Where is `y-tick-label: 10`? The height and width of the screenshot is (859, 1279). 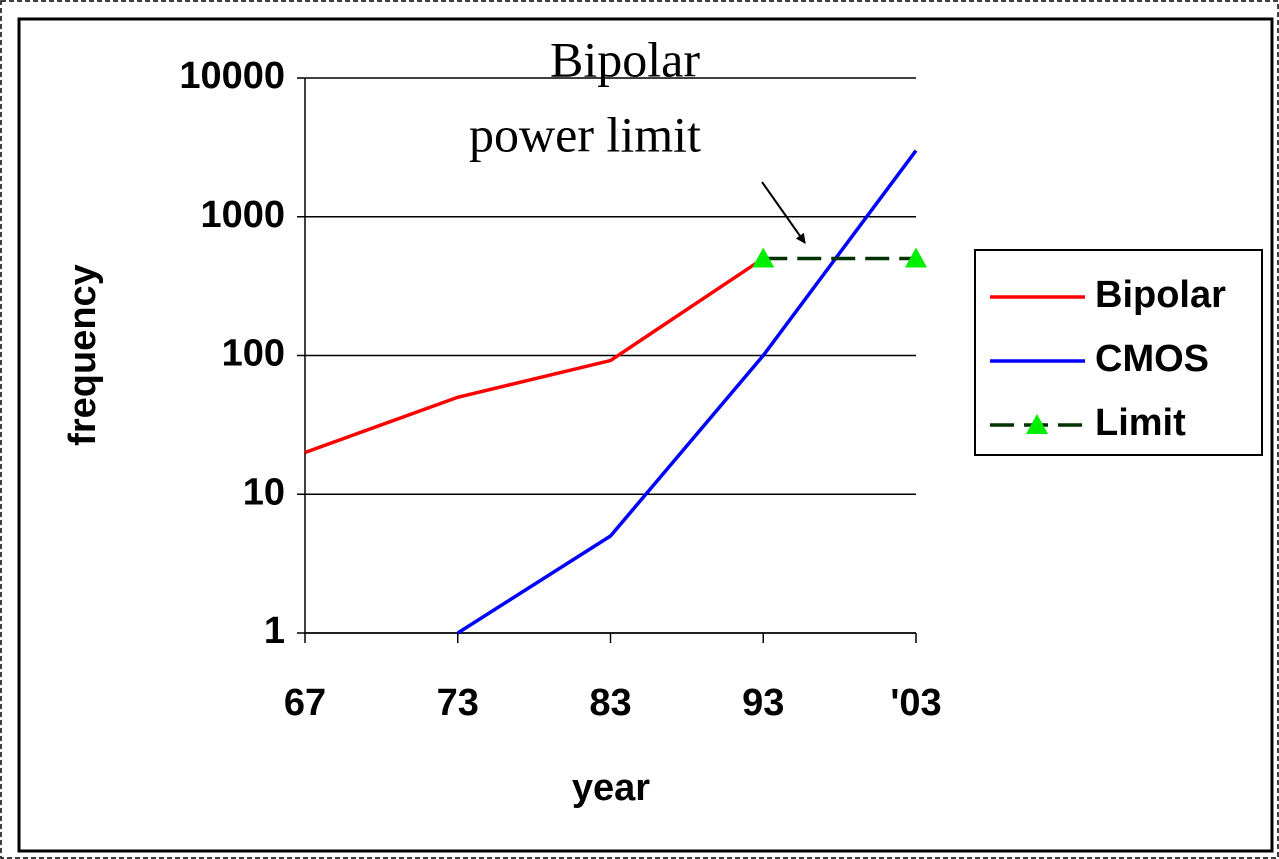 y-tick-label: 10 is located at coordinates (264, 492).